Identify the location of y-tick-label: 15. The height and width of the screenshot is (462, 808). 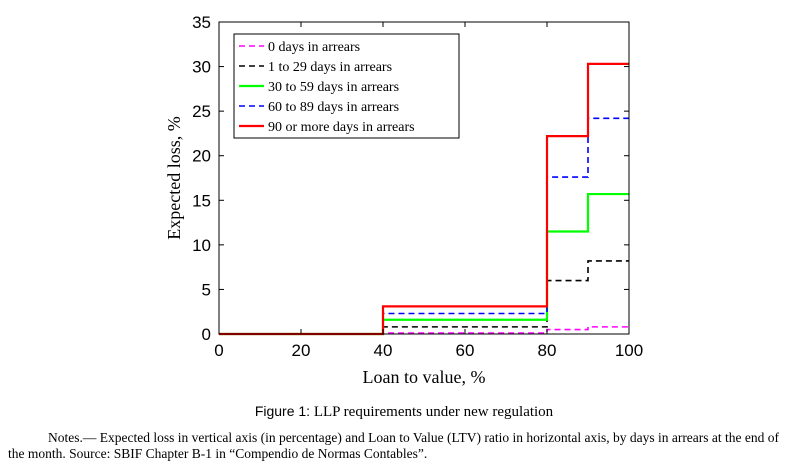
(201, 200).